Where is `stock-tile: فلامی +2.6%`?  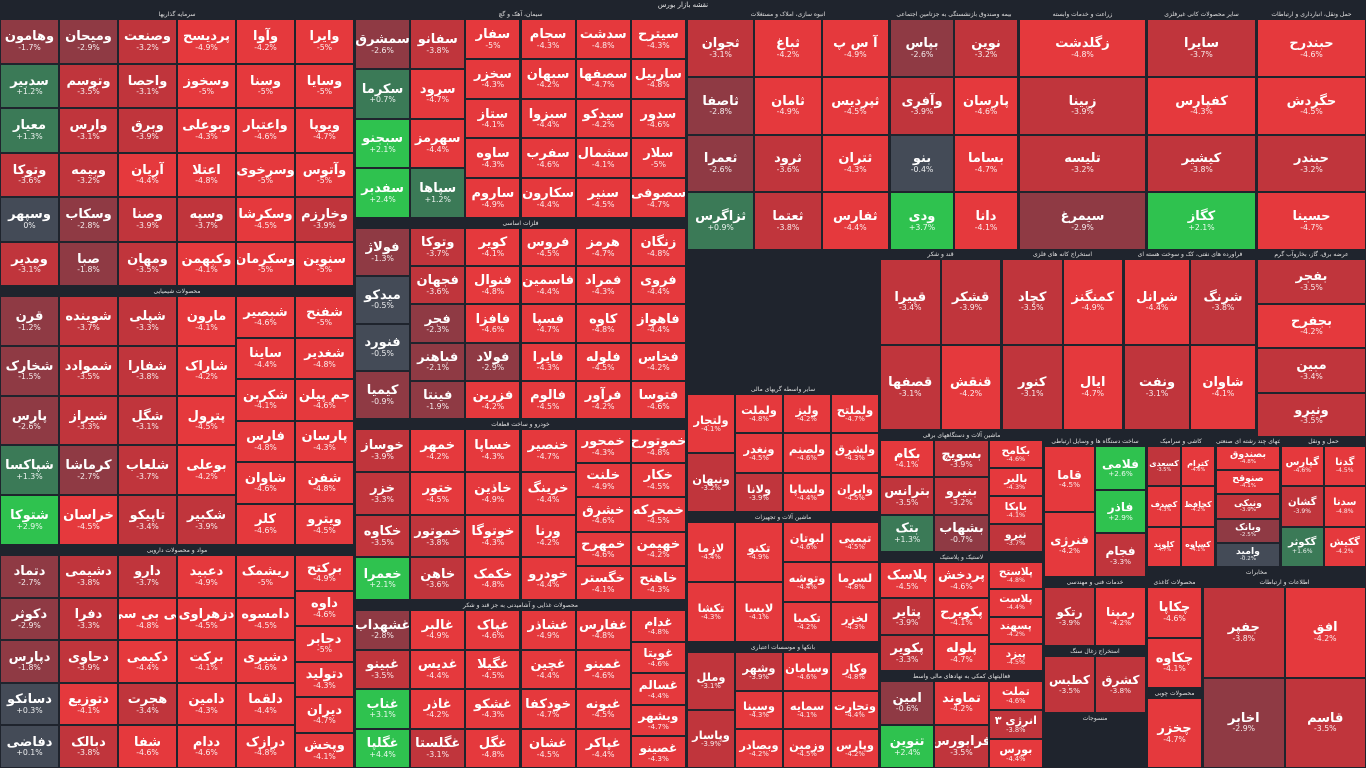
stock-tile: فلامی +2.6% is located at coordinates (1120, 468).